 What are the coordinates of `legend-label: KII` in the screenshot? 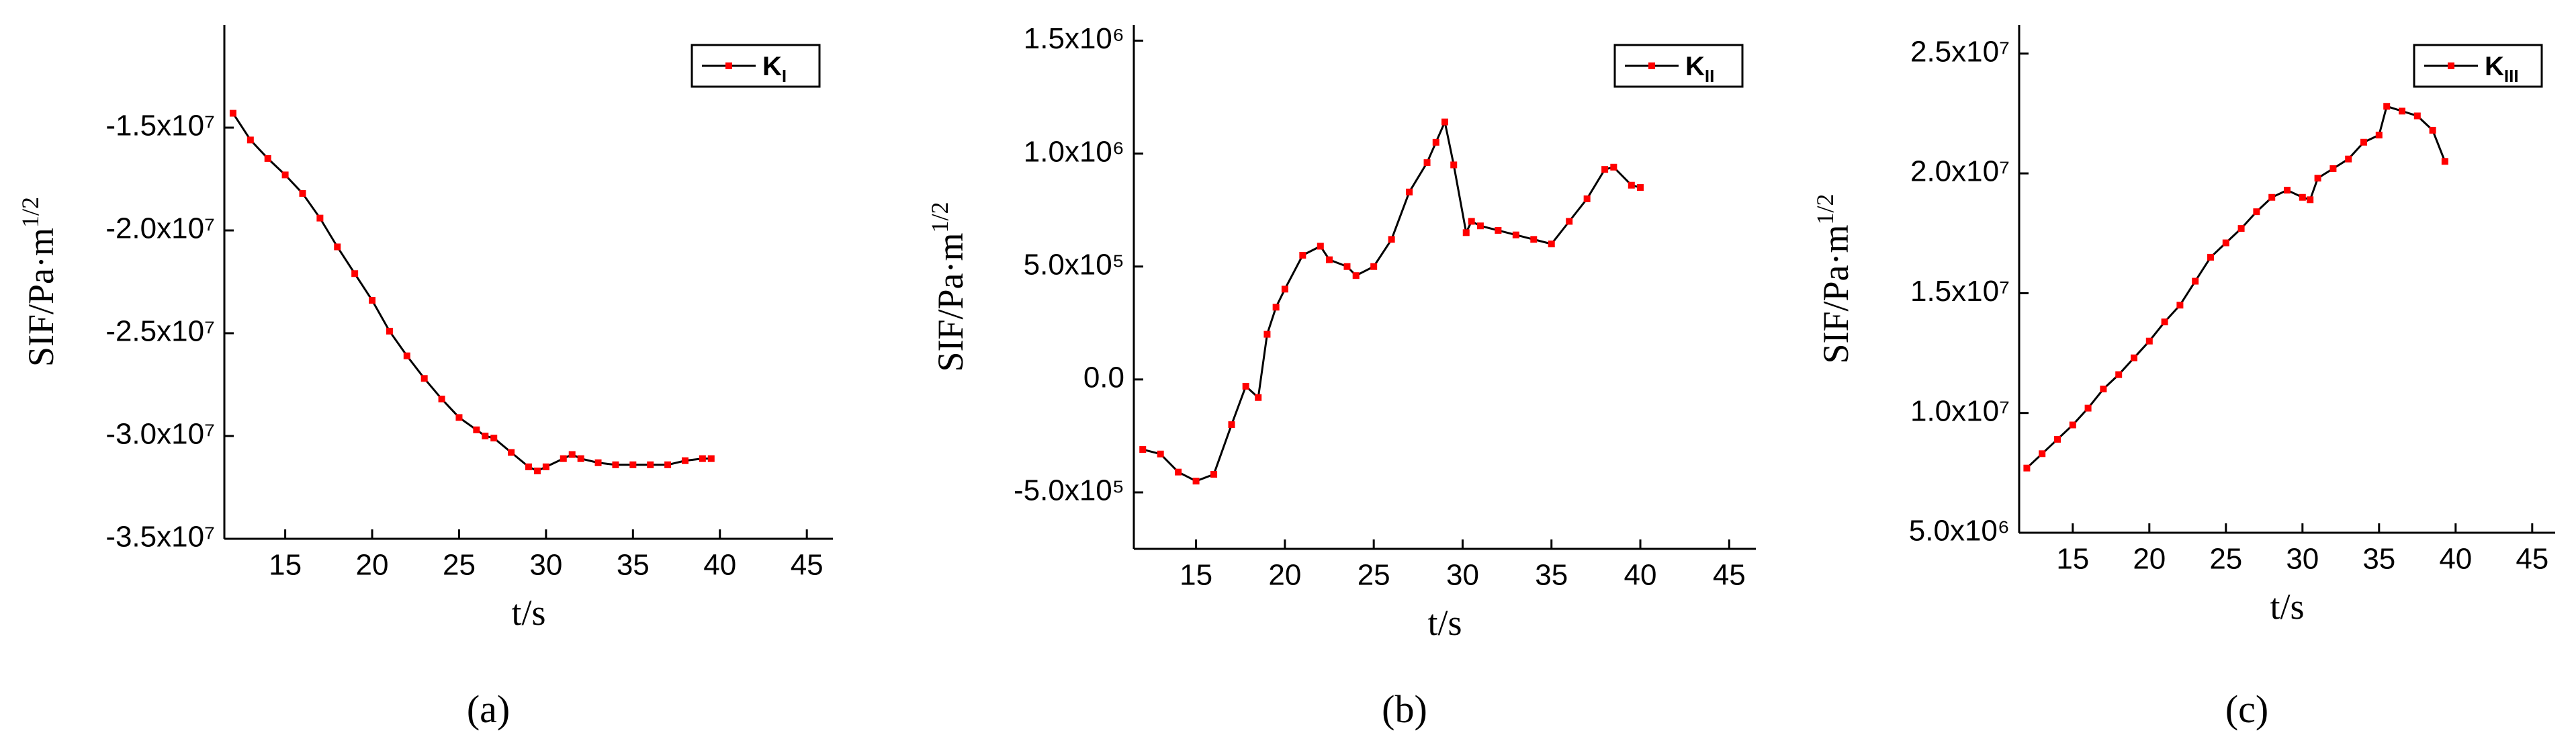 It's located at (1699, 69).